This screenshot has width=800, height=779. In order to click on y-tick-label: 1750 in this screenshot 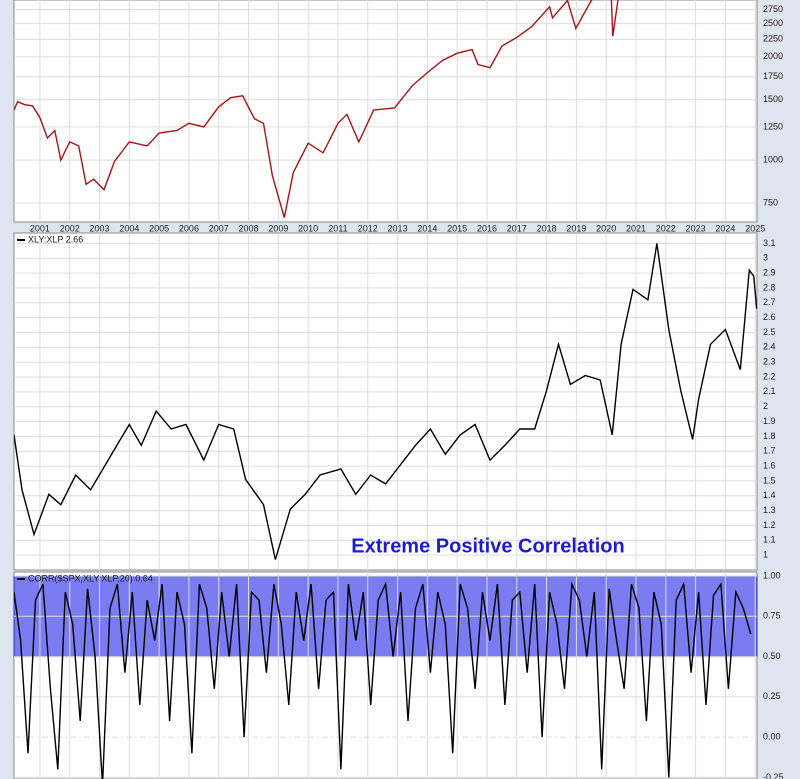, I will do `click(773, 76)`.